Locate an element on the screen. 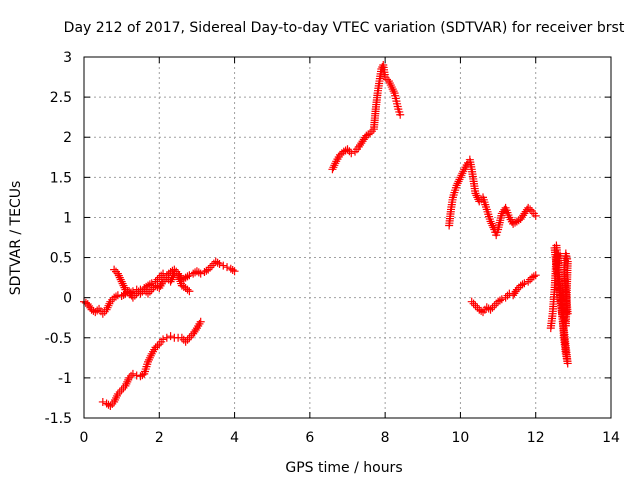 Image resolution: width=640 pixels, height=480 pixels. x-tick-label: 4 is located at coordinates (234, 438).